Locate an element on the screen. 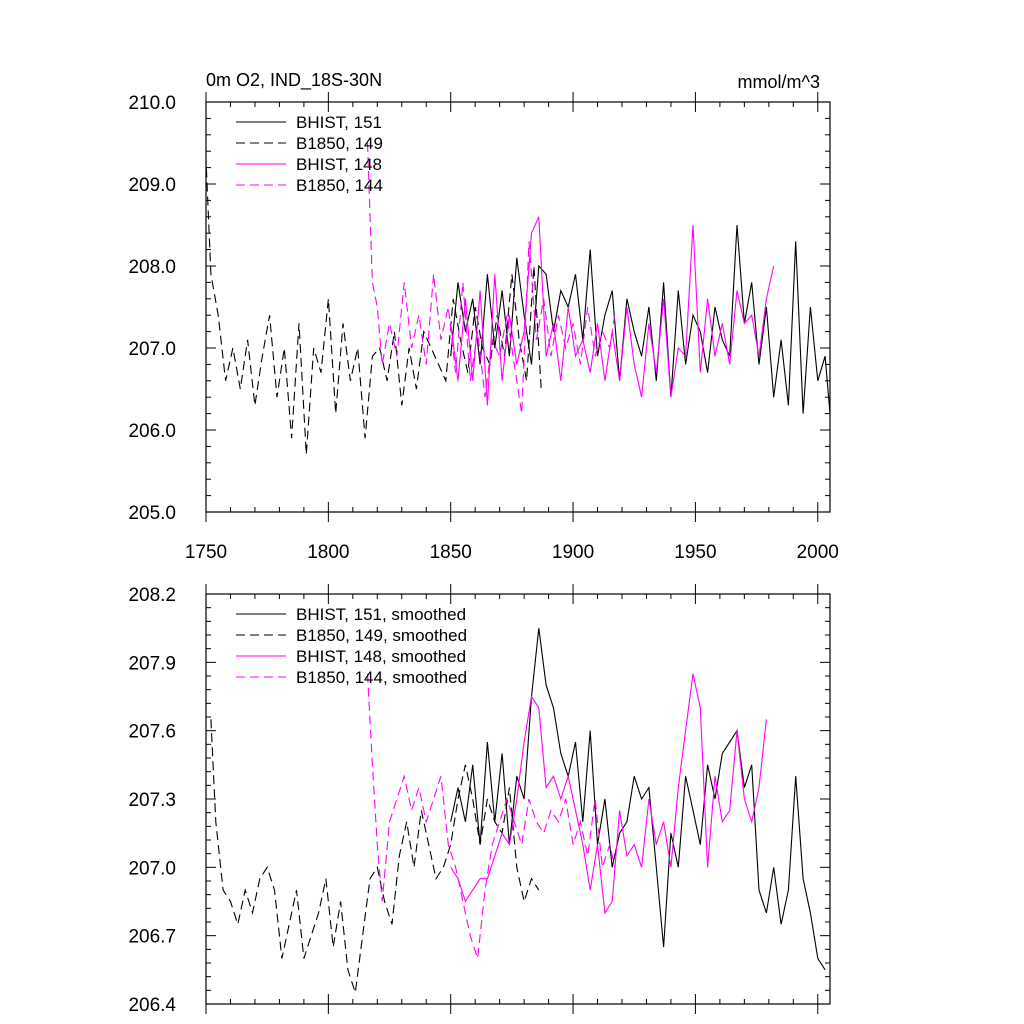 The image size is (1024, 1024). x-tick-label: 1850 is located at coordinates (451, 552).